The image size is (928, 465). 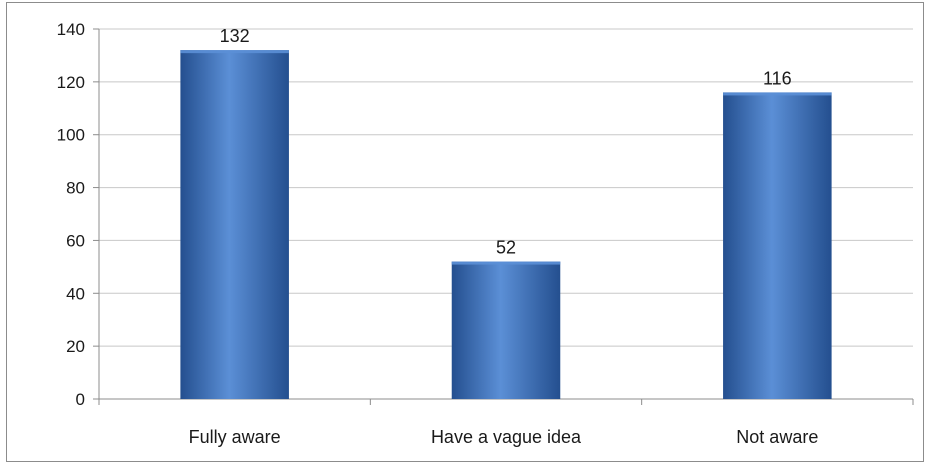 What do you see at coordinates (75, 188) in the screenshot?
I see `y-tick-label-80: 80` at bounding box center [75, 188].